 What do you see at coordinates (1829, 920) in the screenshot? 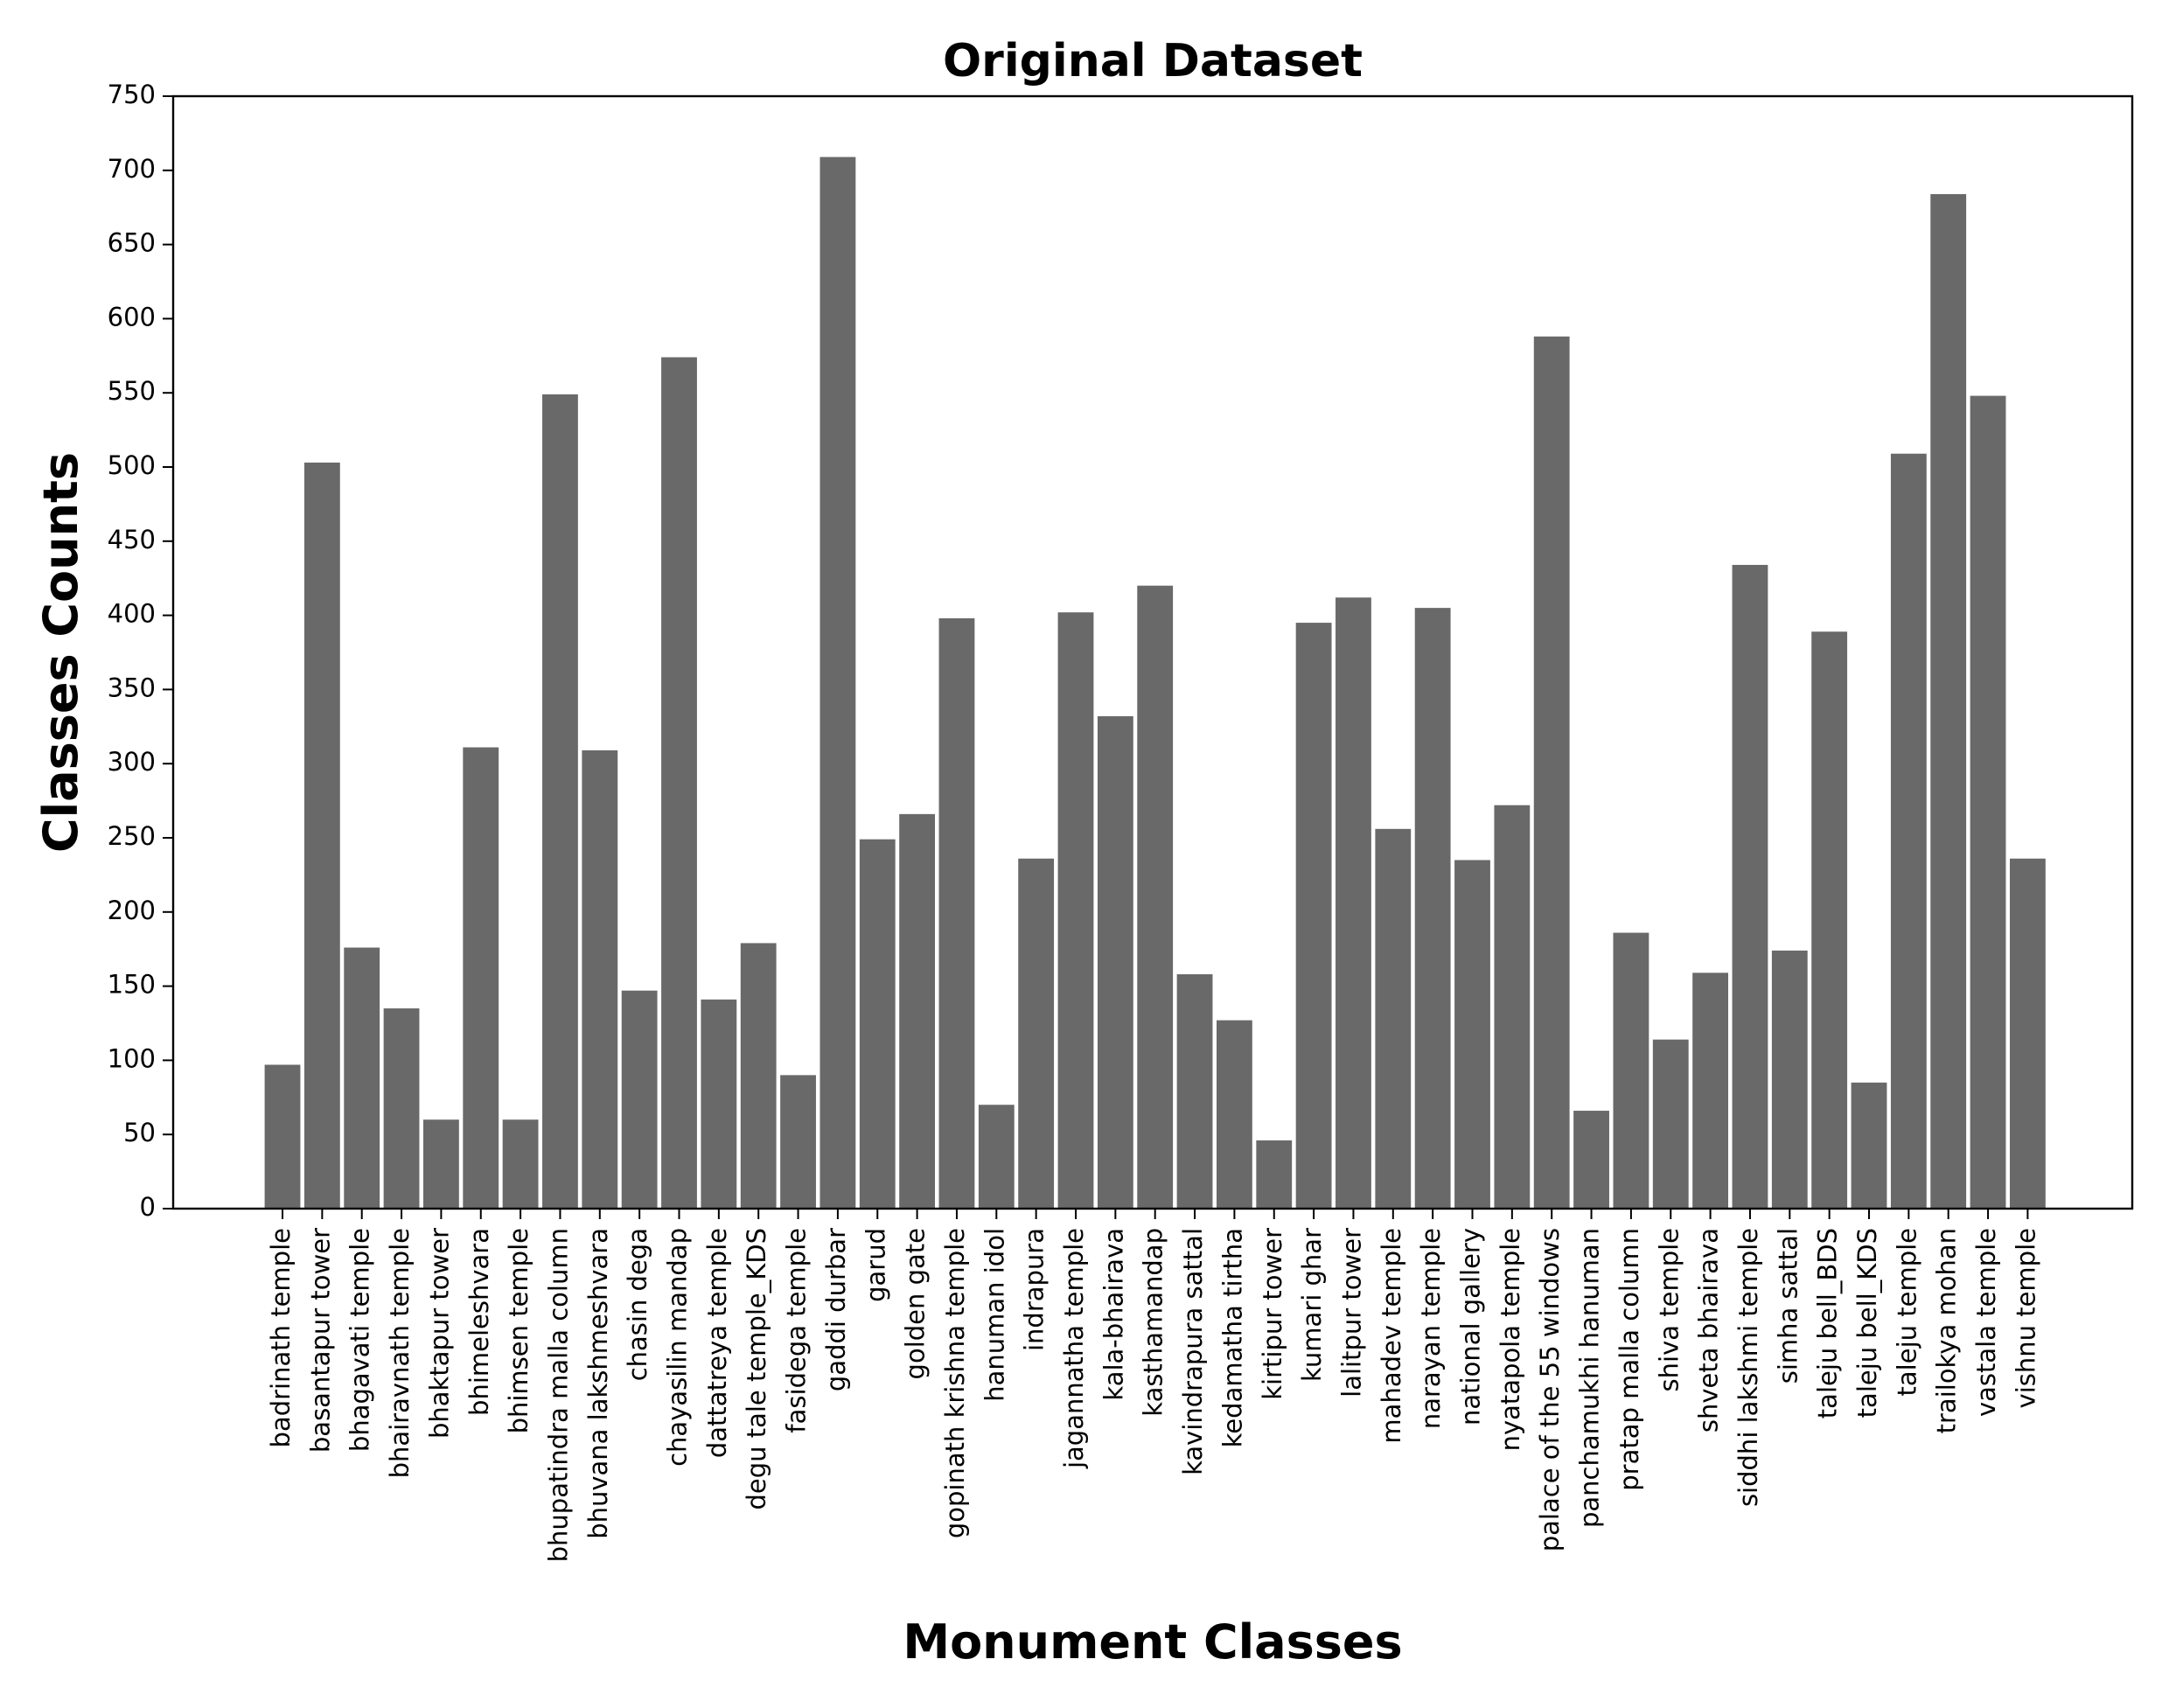
I see `bar-taleju-bell-bds` at bounding box center [1829, 920].